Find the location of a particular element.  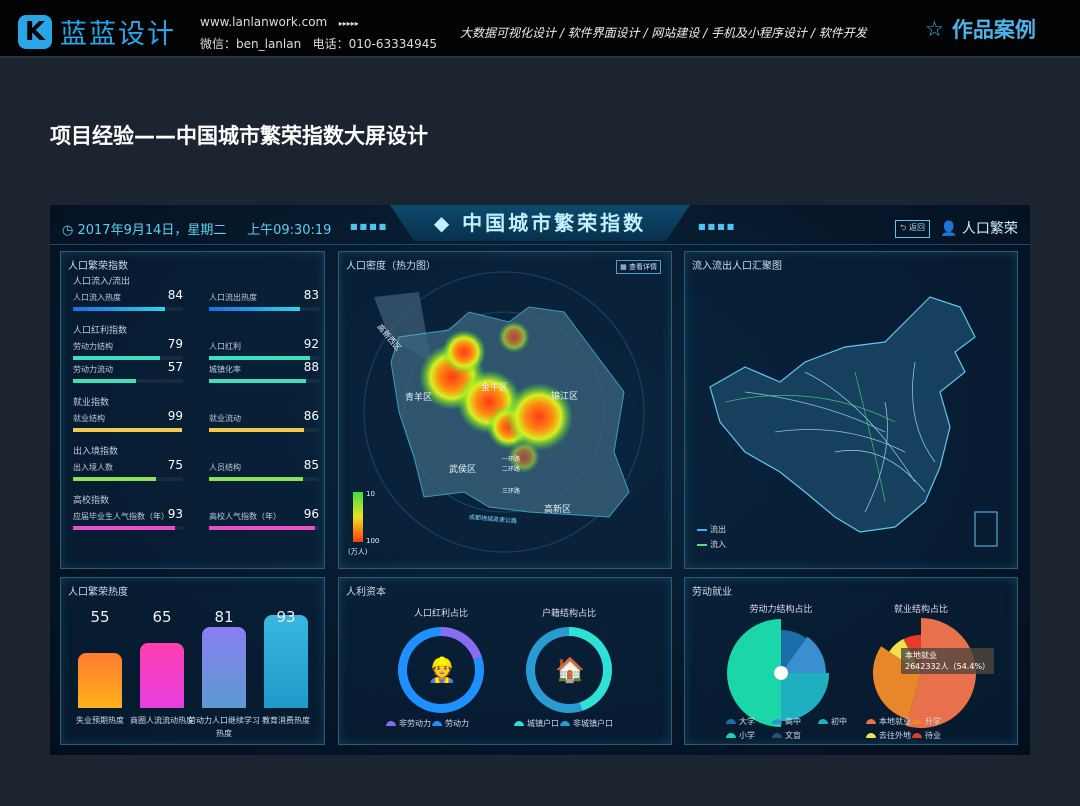

legend-item: 初中 is located at coordinates (832, 721).